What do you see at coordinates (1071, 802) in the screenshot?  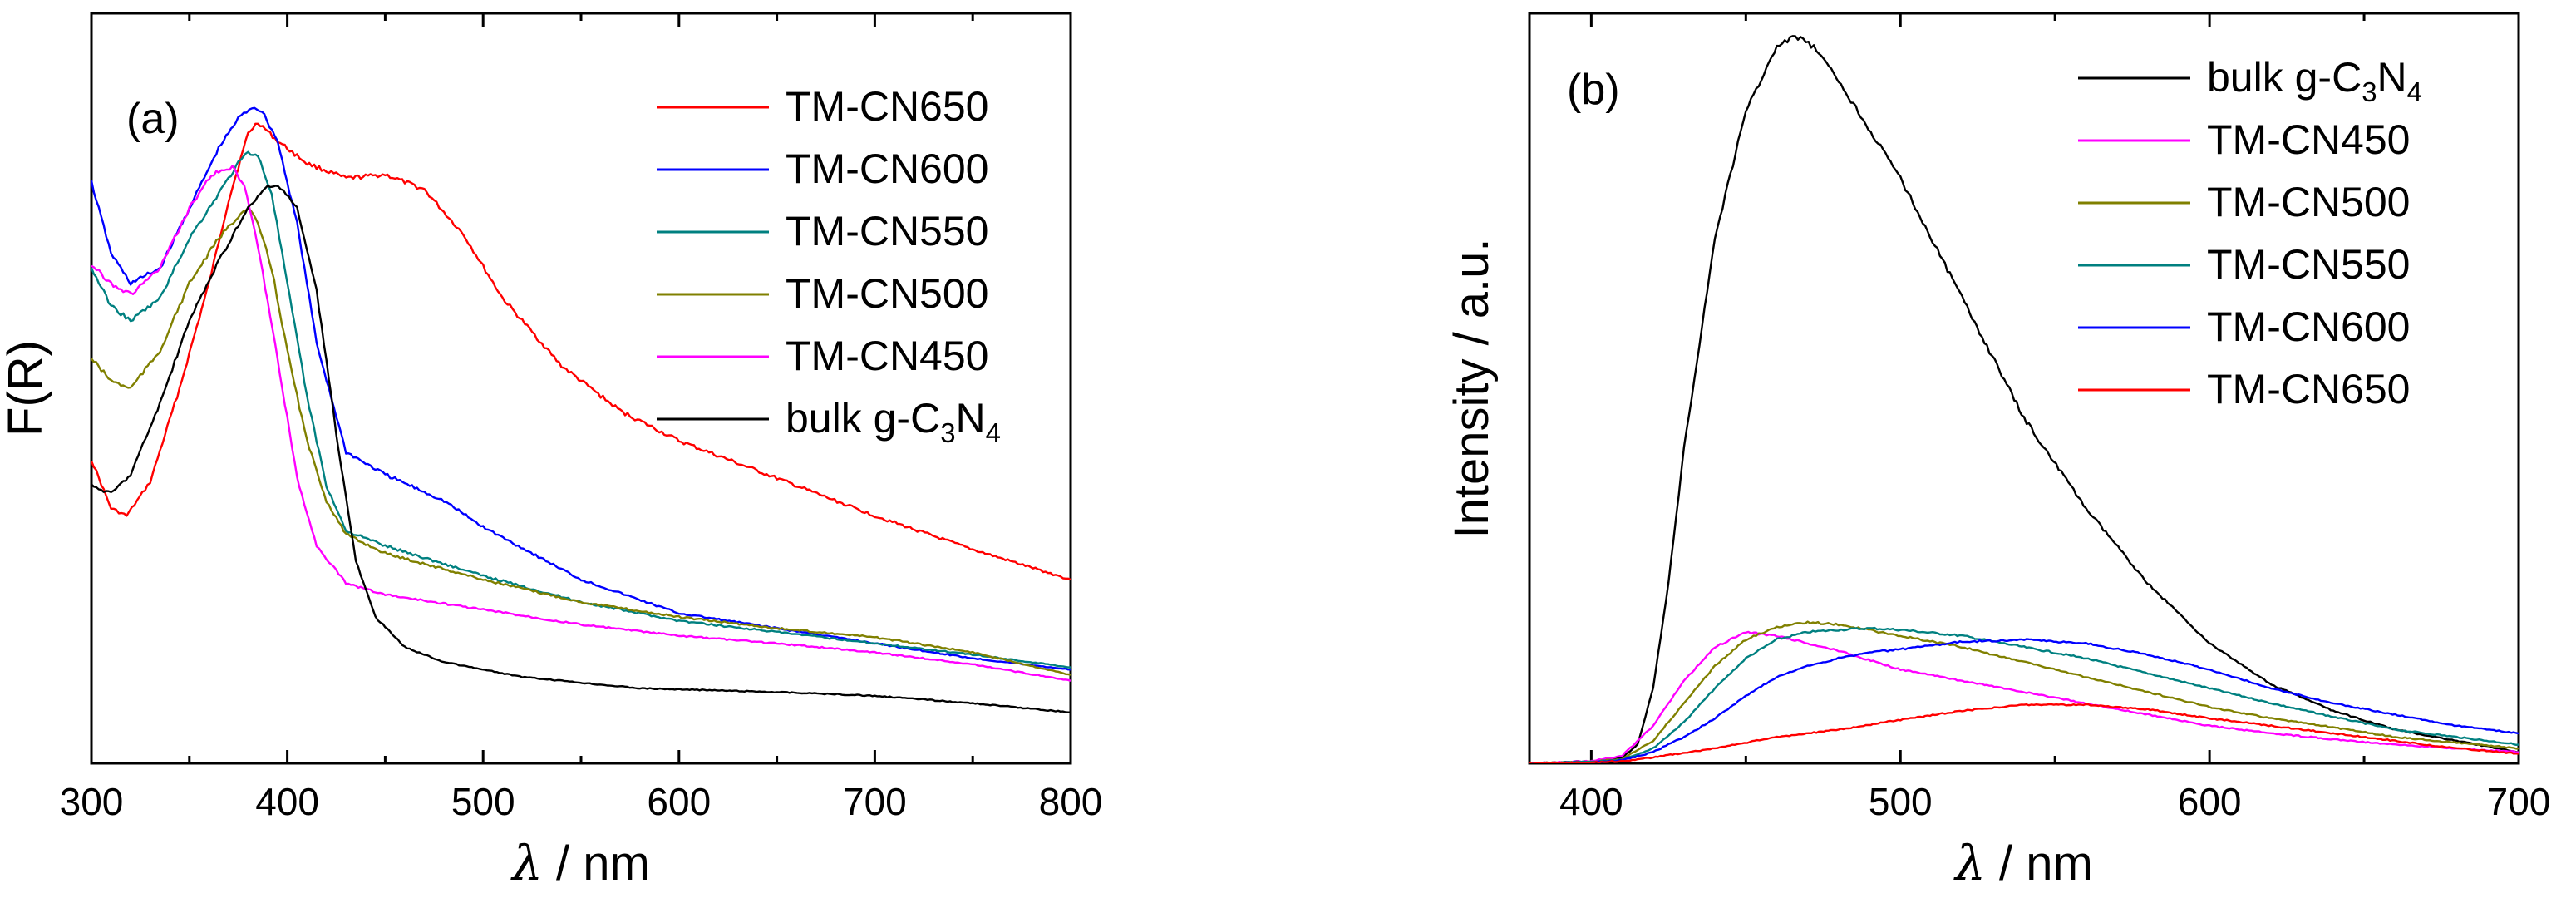 I see `x-tick-label: 800` at bounding box center [1071, 802].